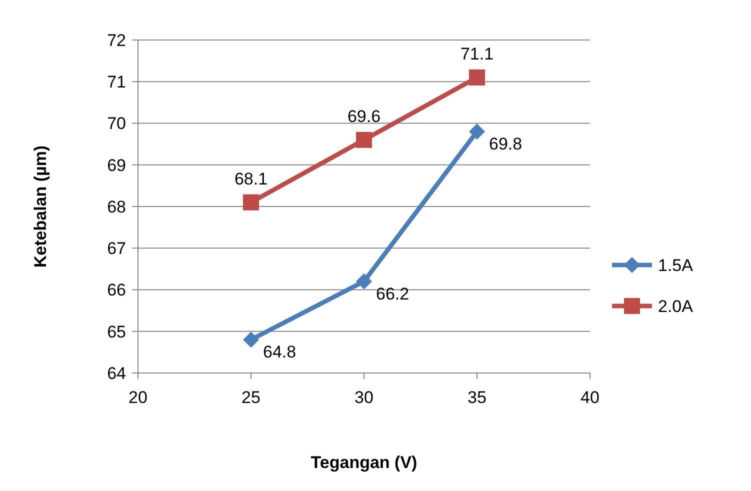 The height and width of the screenshot is (491, 751). What do you see at coordinates (116, 373) in the screenshot?
I see `y-tick-label: 64` at bounding box center [116, 373].